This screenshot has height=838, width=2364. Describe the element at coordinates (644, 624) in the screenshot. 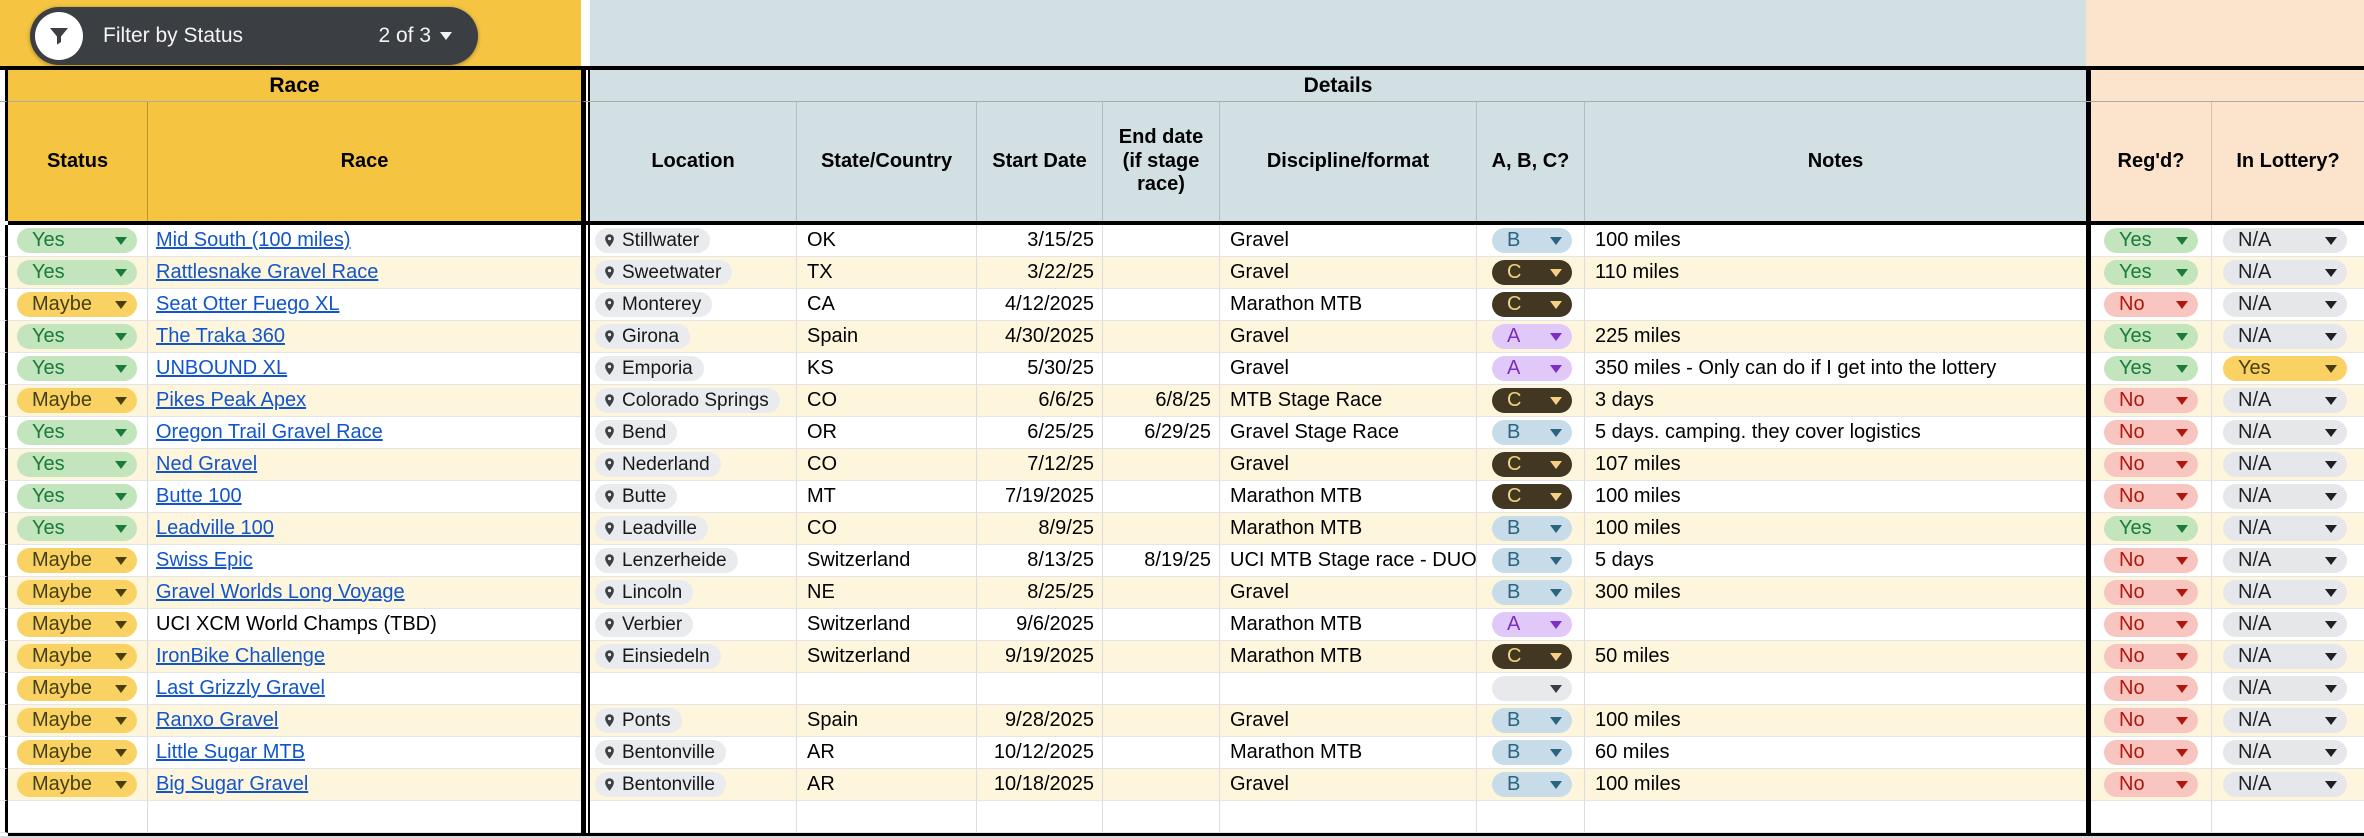

I see `location-chip: Verbier` at that location.